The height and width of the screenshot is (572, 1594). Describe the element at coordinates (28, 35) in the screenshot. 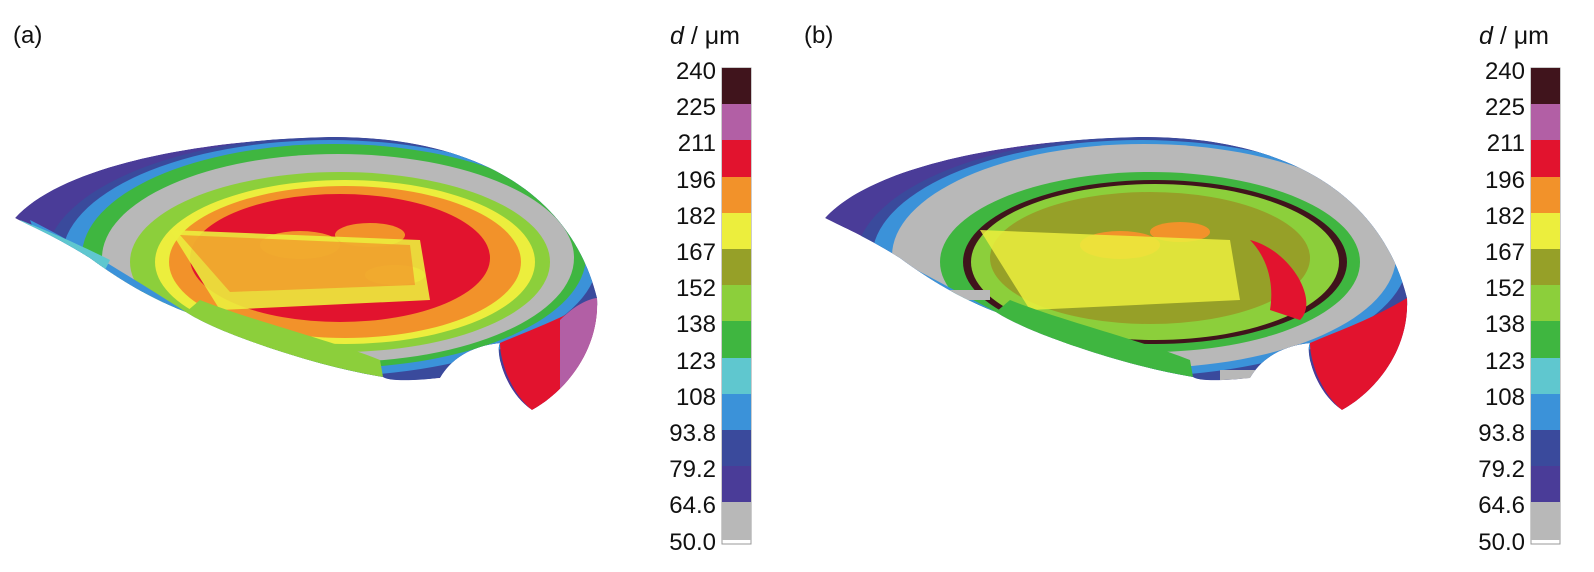

I see `panel-a-label: (a)` at that location.